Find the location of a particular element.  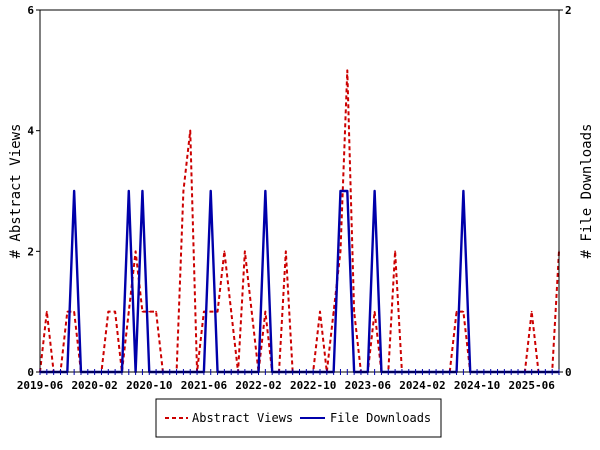

y-left-tick-label: 2 is located at coordinates (30, 251).